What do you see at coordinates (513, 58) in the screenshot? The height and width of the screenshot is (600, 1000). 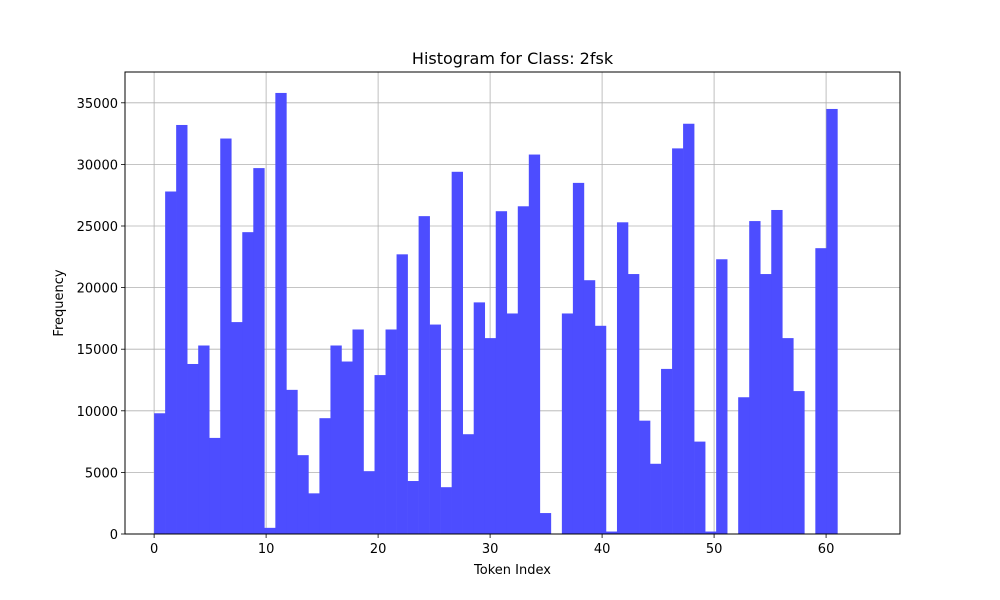 I see `chart-title: Histogram for Class: 2fsk` at bounding box center [513, 58].